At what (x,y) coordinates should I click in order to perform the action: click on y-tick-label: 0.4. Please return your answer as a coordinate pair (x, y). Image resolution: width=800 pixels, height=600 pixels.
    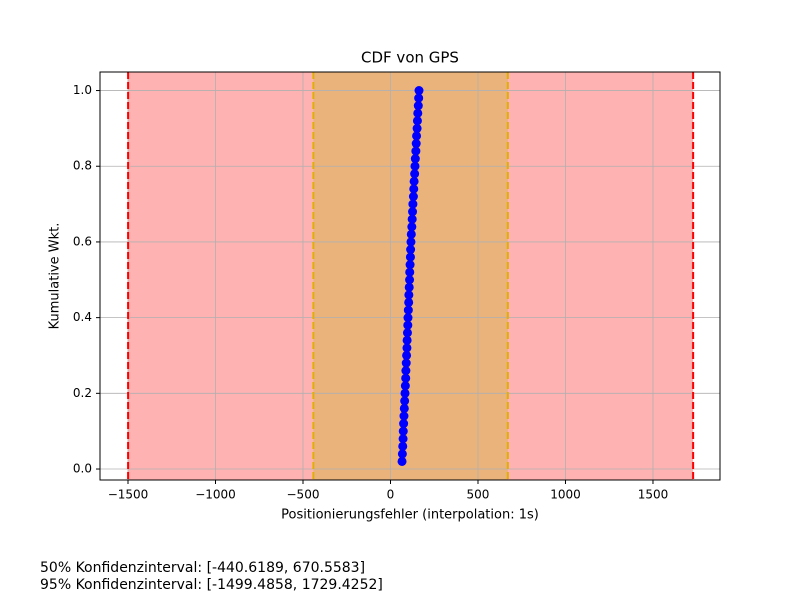
    Looking at the image, I should click on (82, 317).